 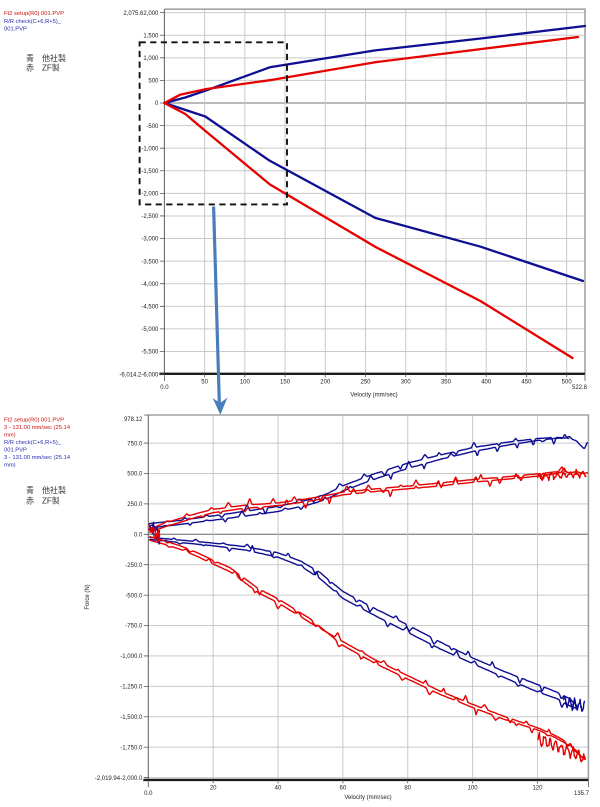 I want to click on svg-text: 40, so click(x=278, y=789).